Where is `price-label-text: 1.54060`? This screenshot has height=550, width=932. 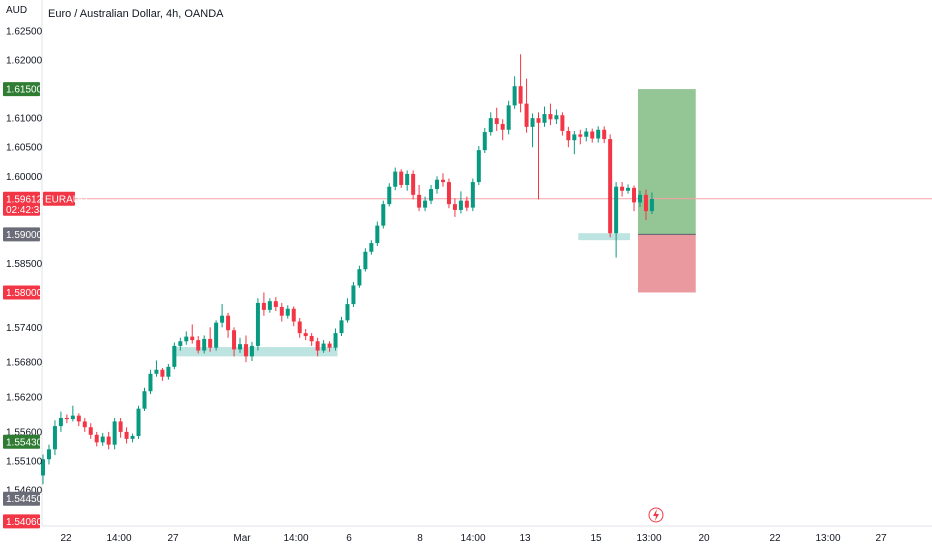 price-label-text: 1.54060 is located at coordinates (24, 522).